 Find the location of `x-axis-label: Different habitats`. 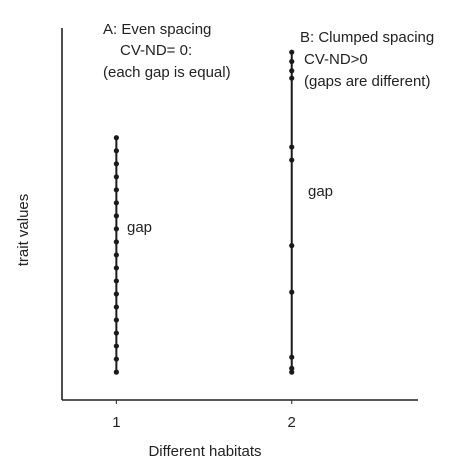

x-axis-label: Different habitats is located at coordinates (204, 450).